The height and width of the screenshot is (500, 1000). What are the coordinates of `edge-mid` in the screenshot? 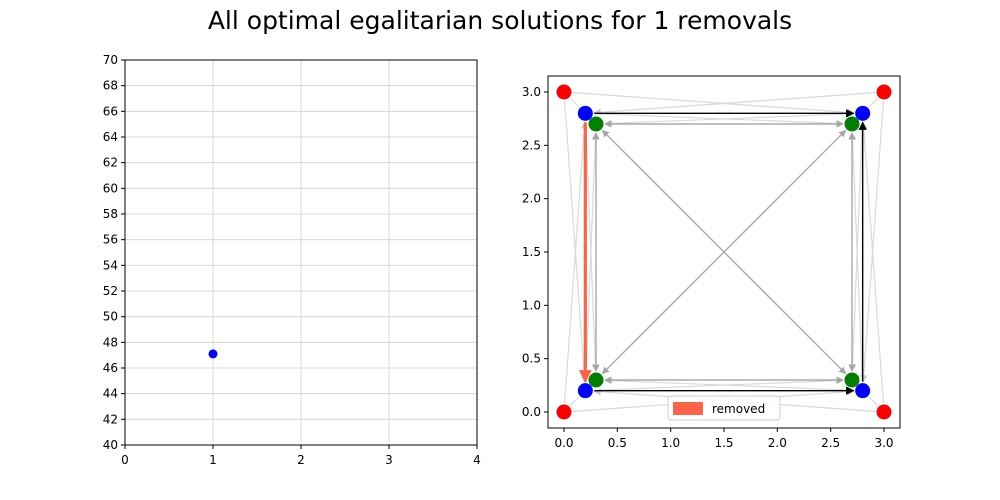 It's located at (724, 252).